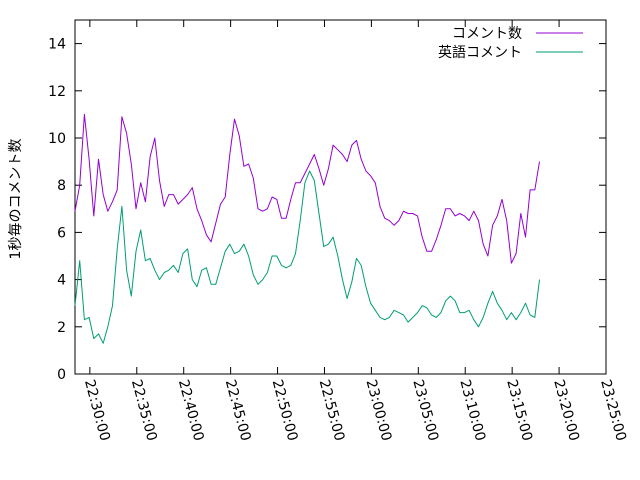 This screenshot has height=480, width=640. What do you see at coordinates (379, 410) in the screenshot?
I see `x-tick-label: 23:00:00` at bounding box center [379, 410].